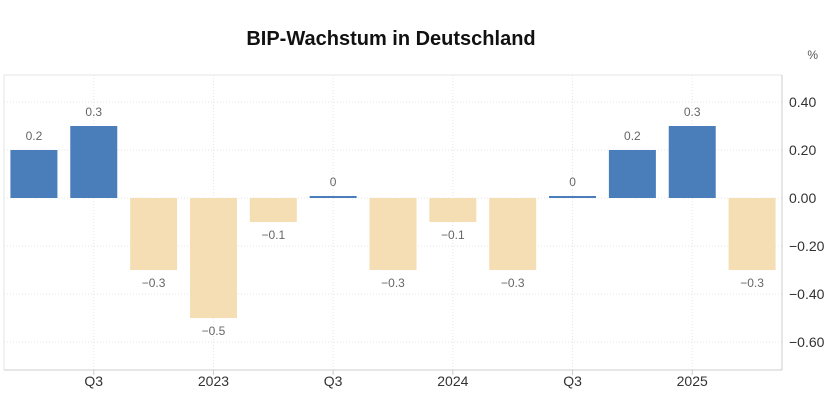  Describe the element at coordinates (807, 342) in the screenshot. I see `y-tick-label: −0.60` at that location.